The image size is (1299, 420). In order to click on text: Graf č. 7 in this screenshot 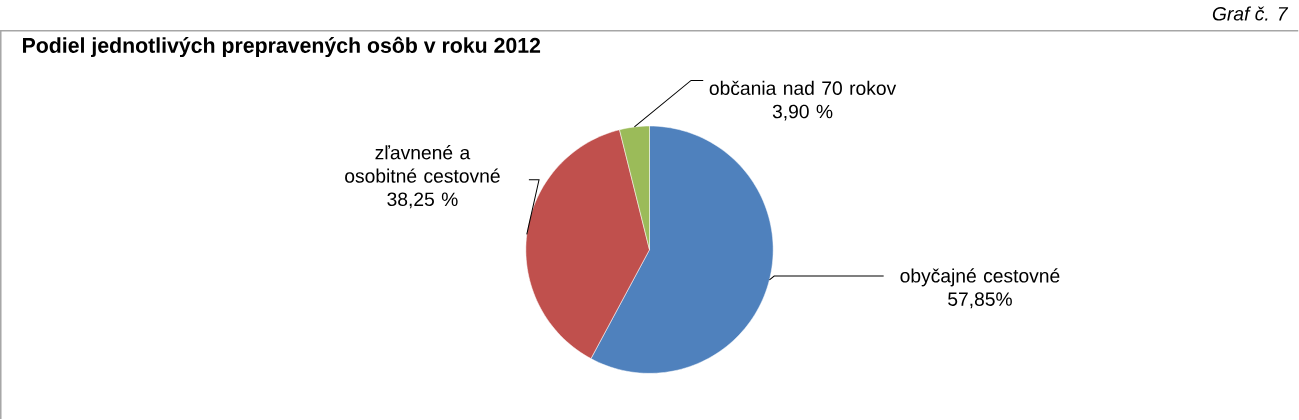, I will do `click(1250, 13)`.